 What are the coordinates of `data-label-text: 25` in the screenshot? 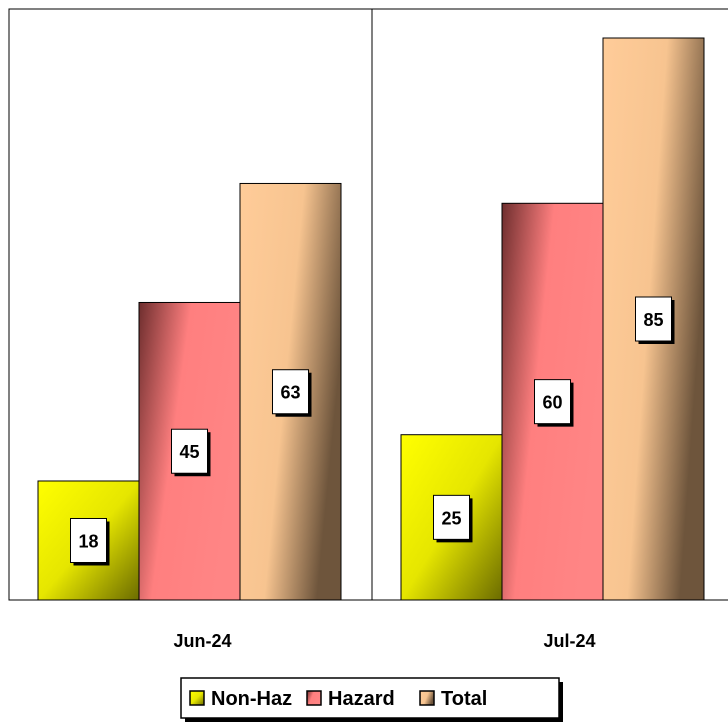 It's located at (451, 518).